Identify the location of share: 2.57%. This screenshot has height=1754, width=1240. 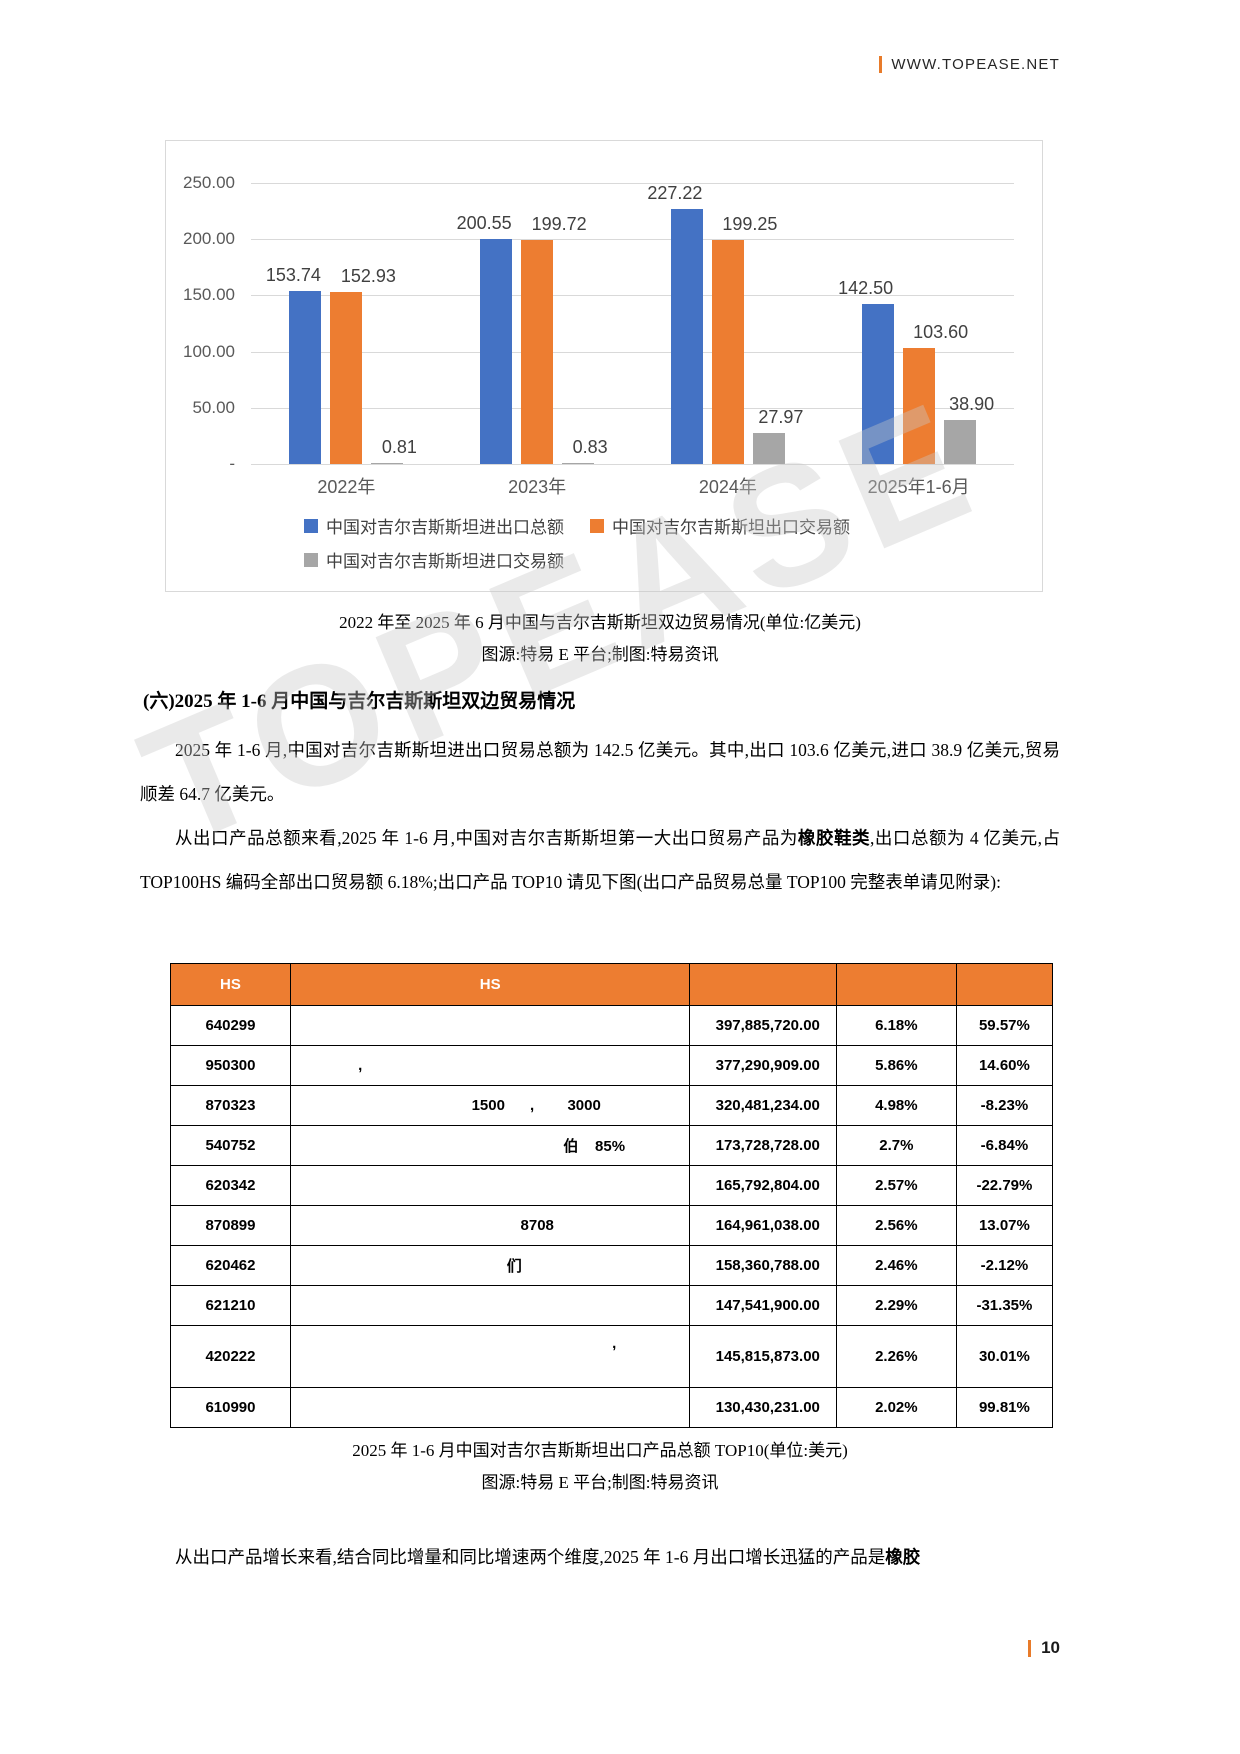
(896, 1185).